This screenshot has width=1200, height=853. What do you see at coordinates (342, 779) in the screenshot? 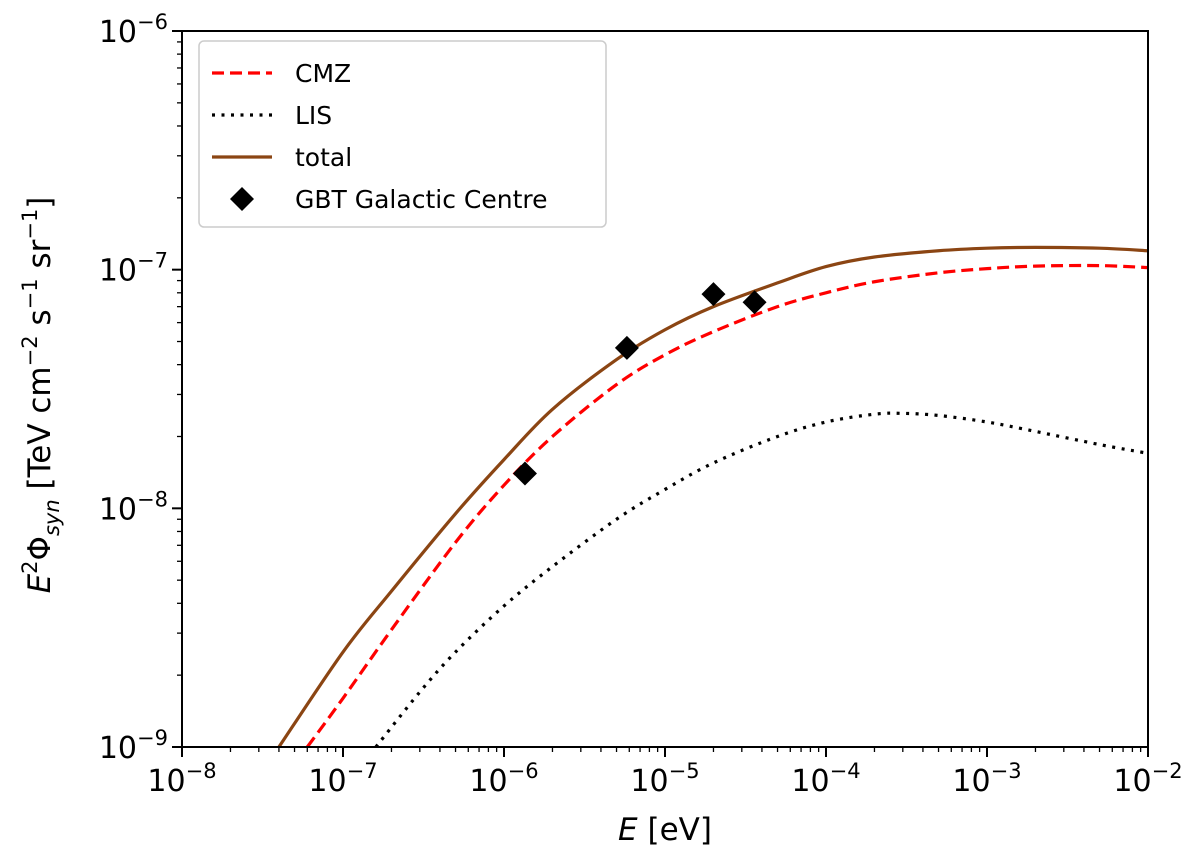
I see `x-tick-label: 10⁻⁷` at bounding box center [342, 779].